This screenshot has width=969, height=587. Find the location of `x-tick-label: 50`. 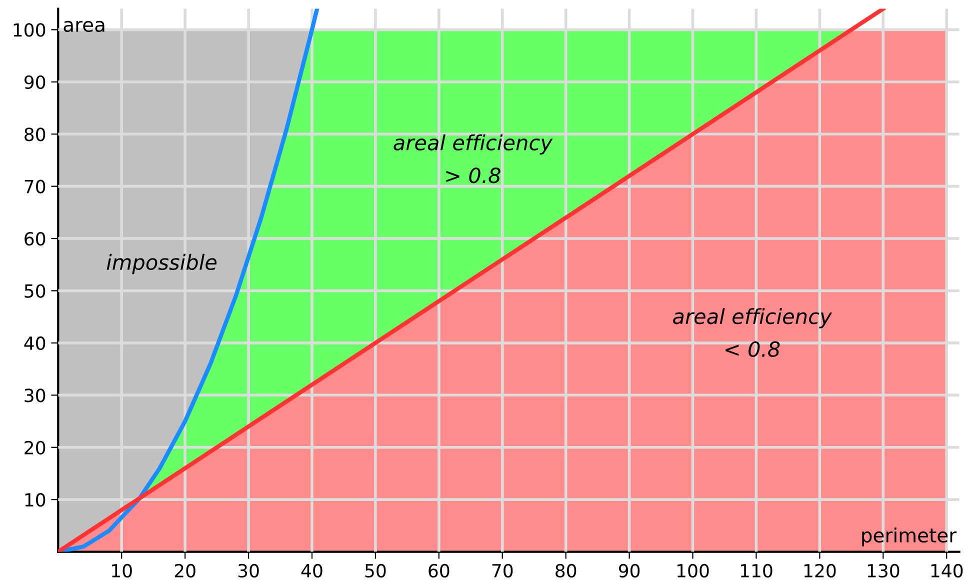

x-tick-label: 50 is located at coordinates (375, 571).